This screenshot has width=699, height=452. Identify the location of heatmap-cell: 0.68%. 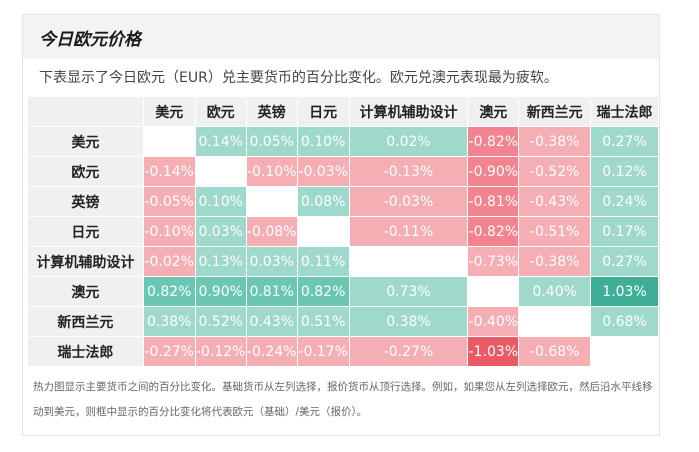
(624, 321).